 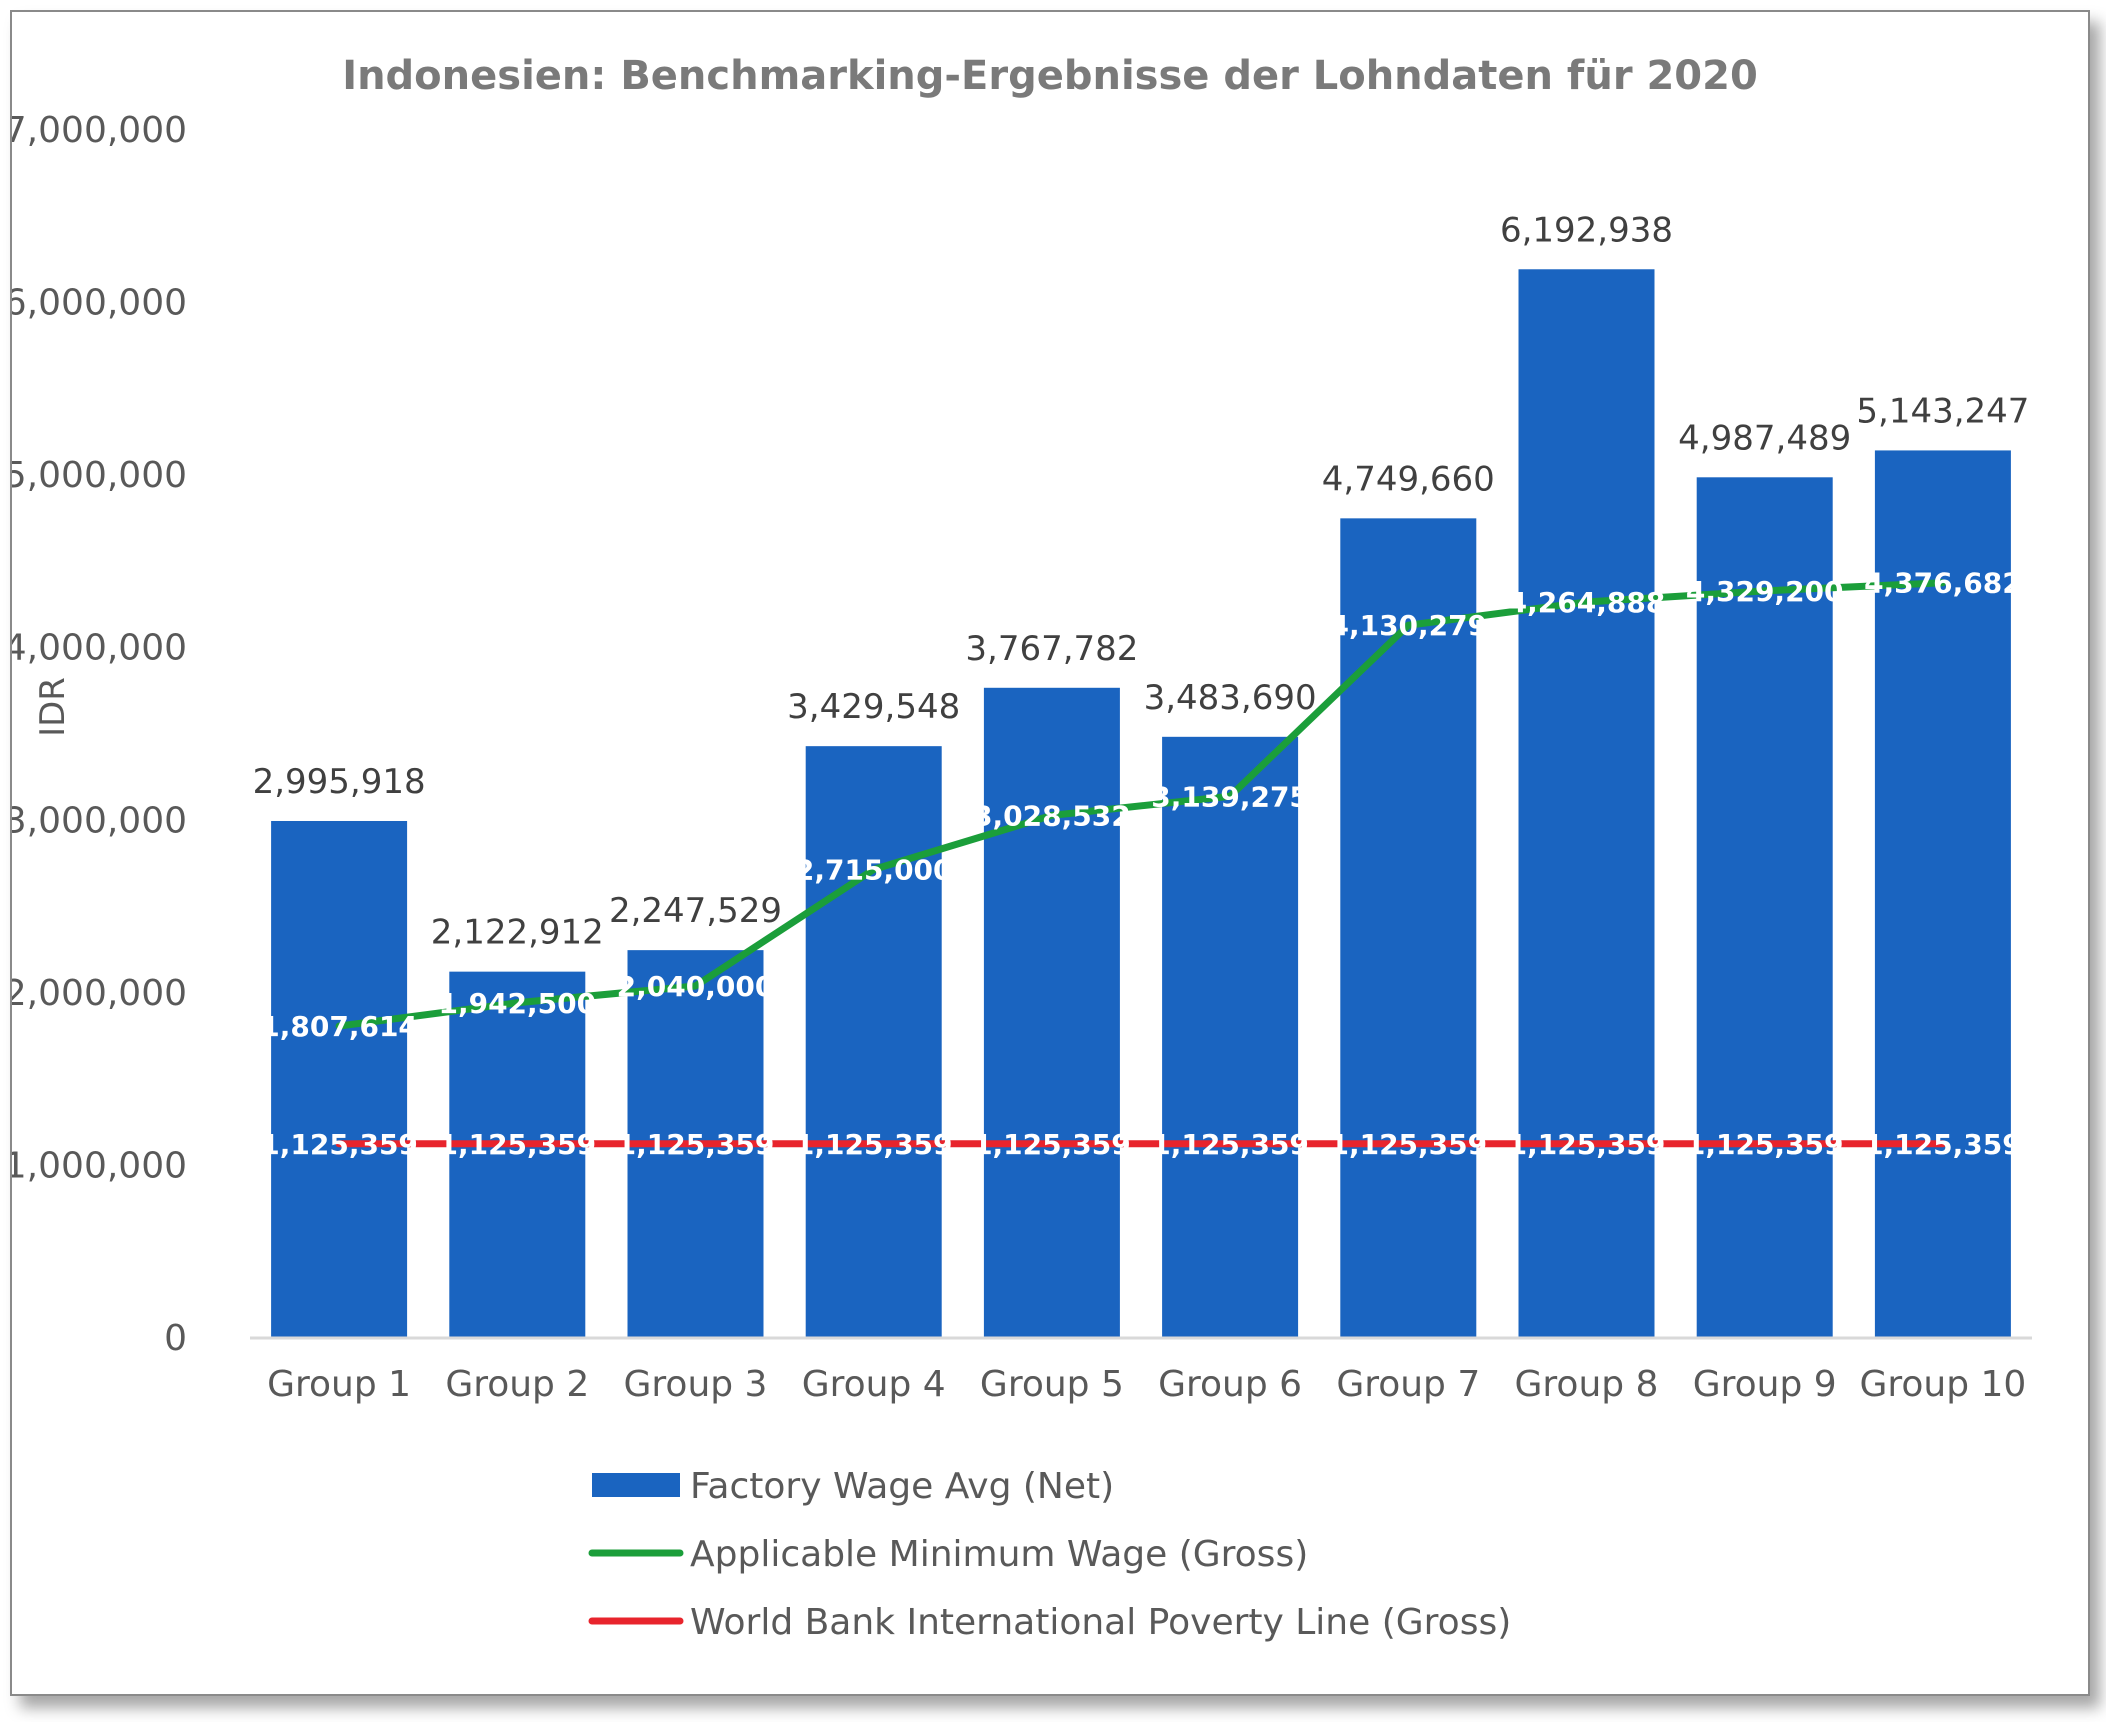 What do you see at coordinates (874, 869) in the screenshot?
I see `line-data-label: 2,715,000` at bounding box center [874, 869].